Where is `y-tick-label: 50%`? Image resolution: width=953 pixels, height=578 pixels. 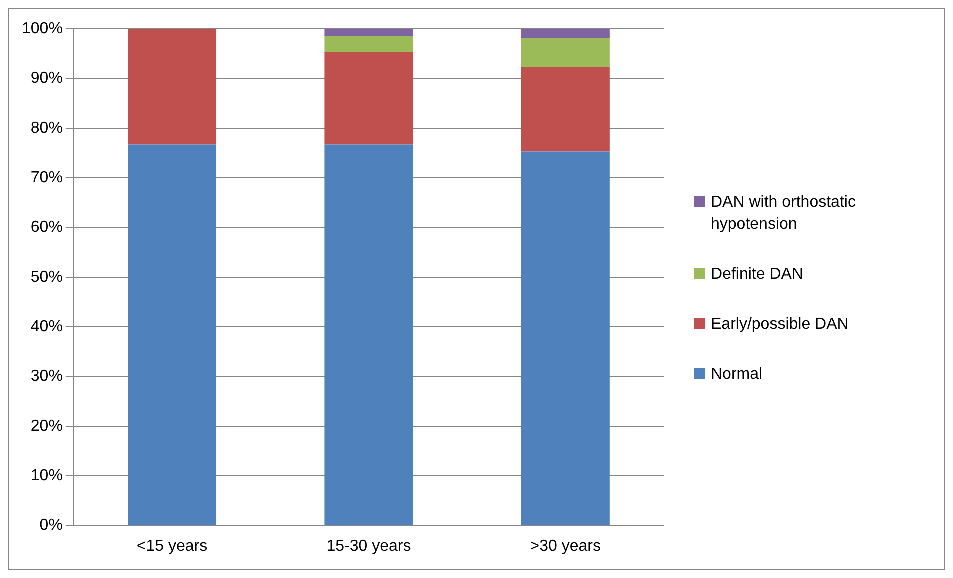
y-tick-label: 50% is located at coordinates (46, 277).